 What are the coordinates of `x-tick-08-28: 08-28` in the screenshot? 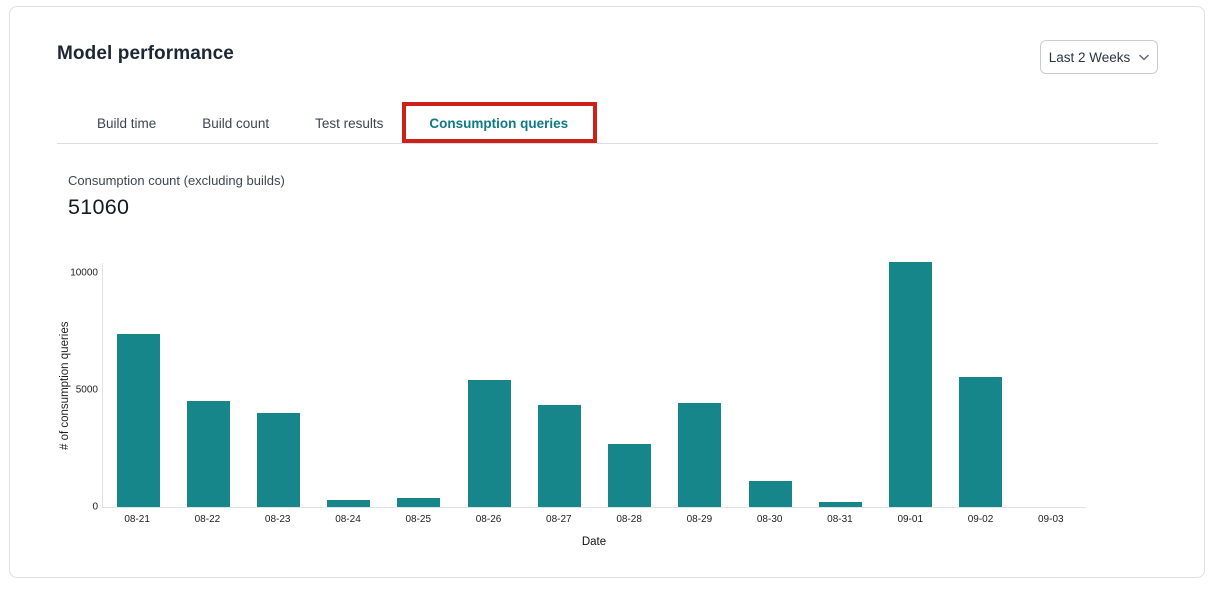 It's located at (629, 519).